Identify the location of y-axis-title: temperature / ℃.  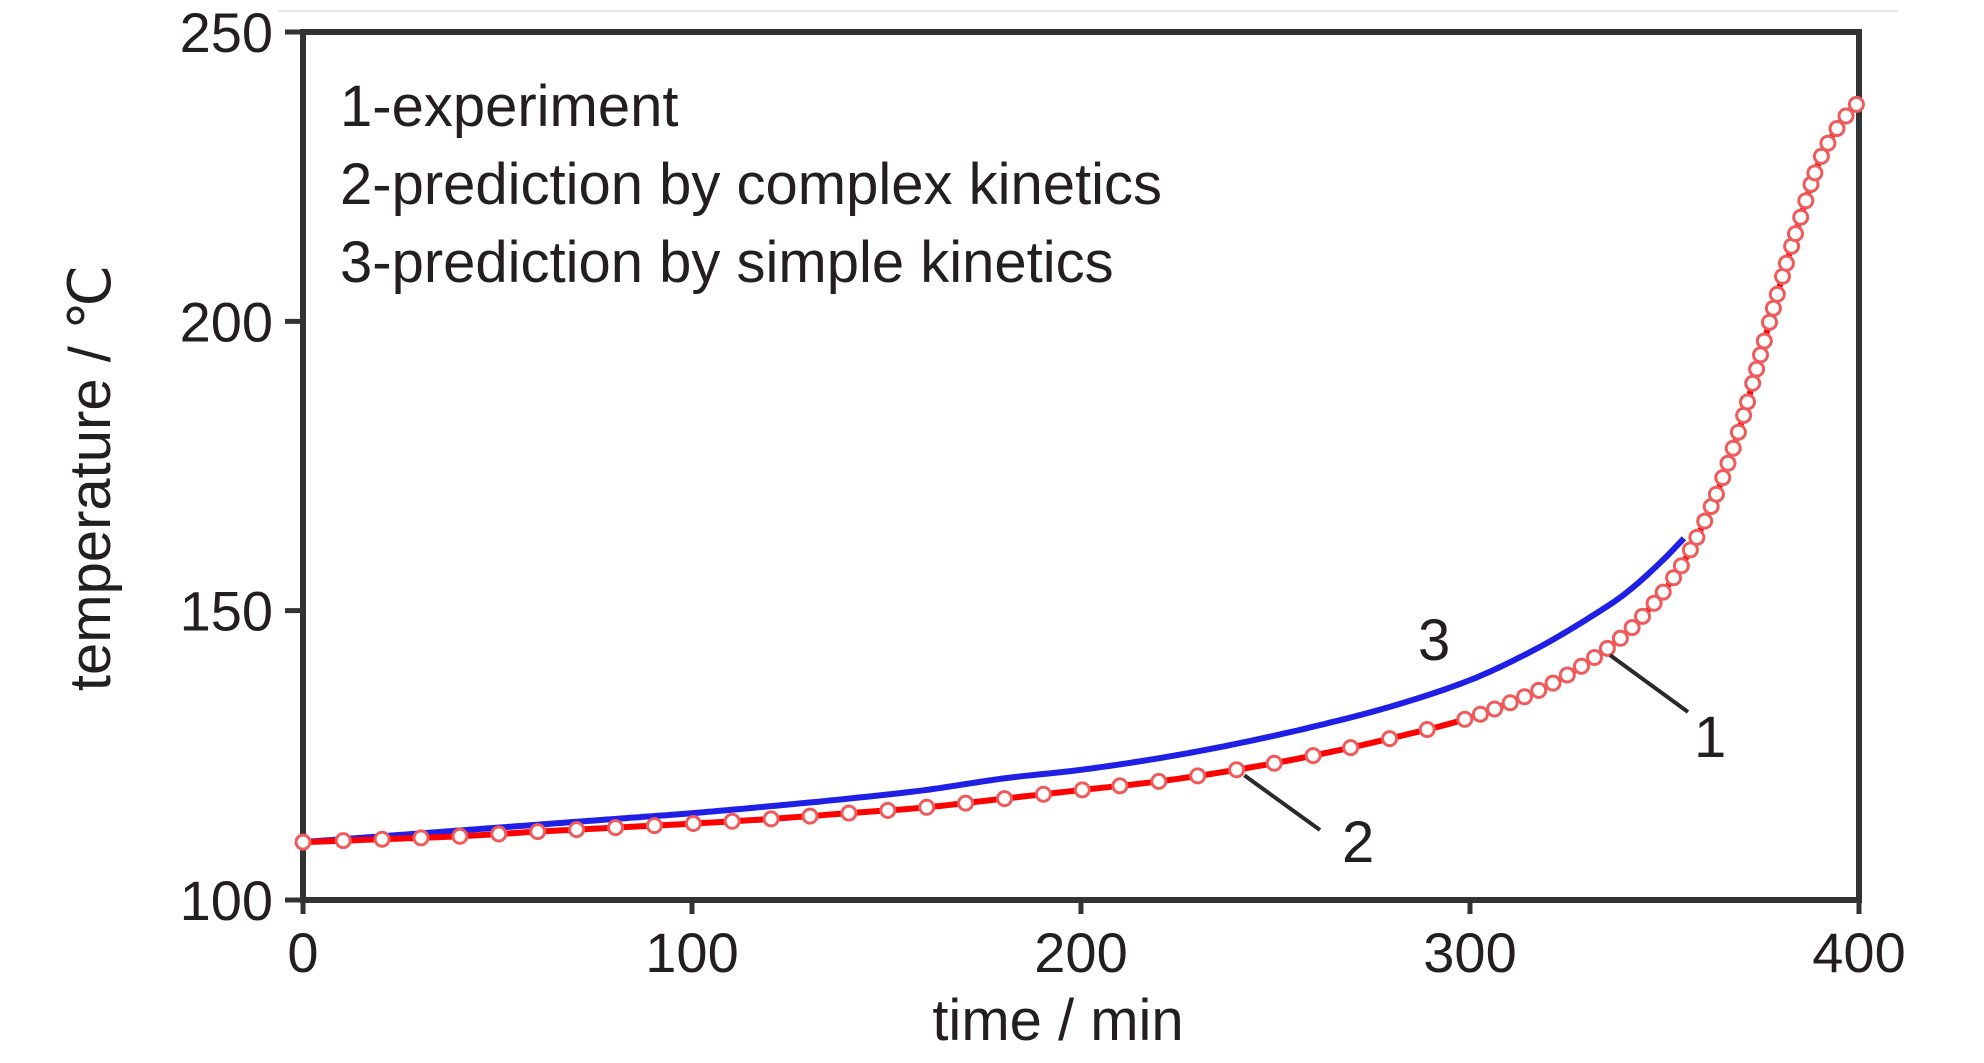
(90, 478).